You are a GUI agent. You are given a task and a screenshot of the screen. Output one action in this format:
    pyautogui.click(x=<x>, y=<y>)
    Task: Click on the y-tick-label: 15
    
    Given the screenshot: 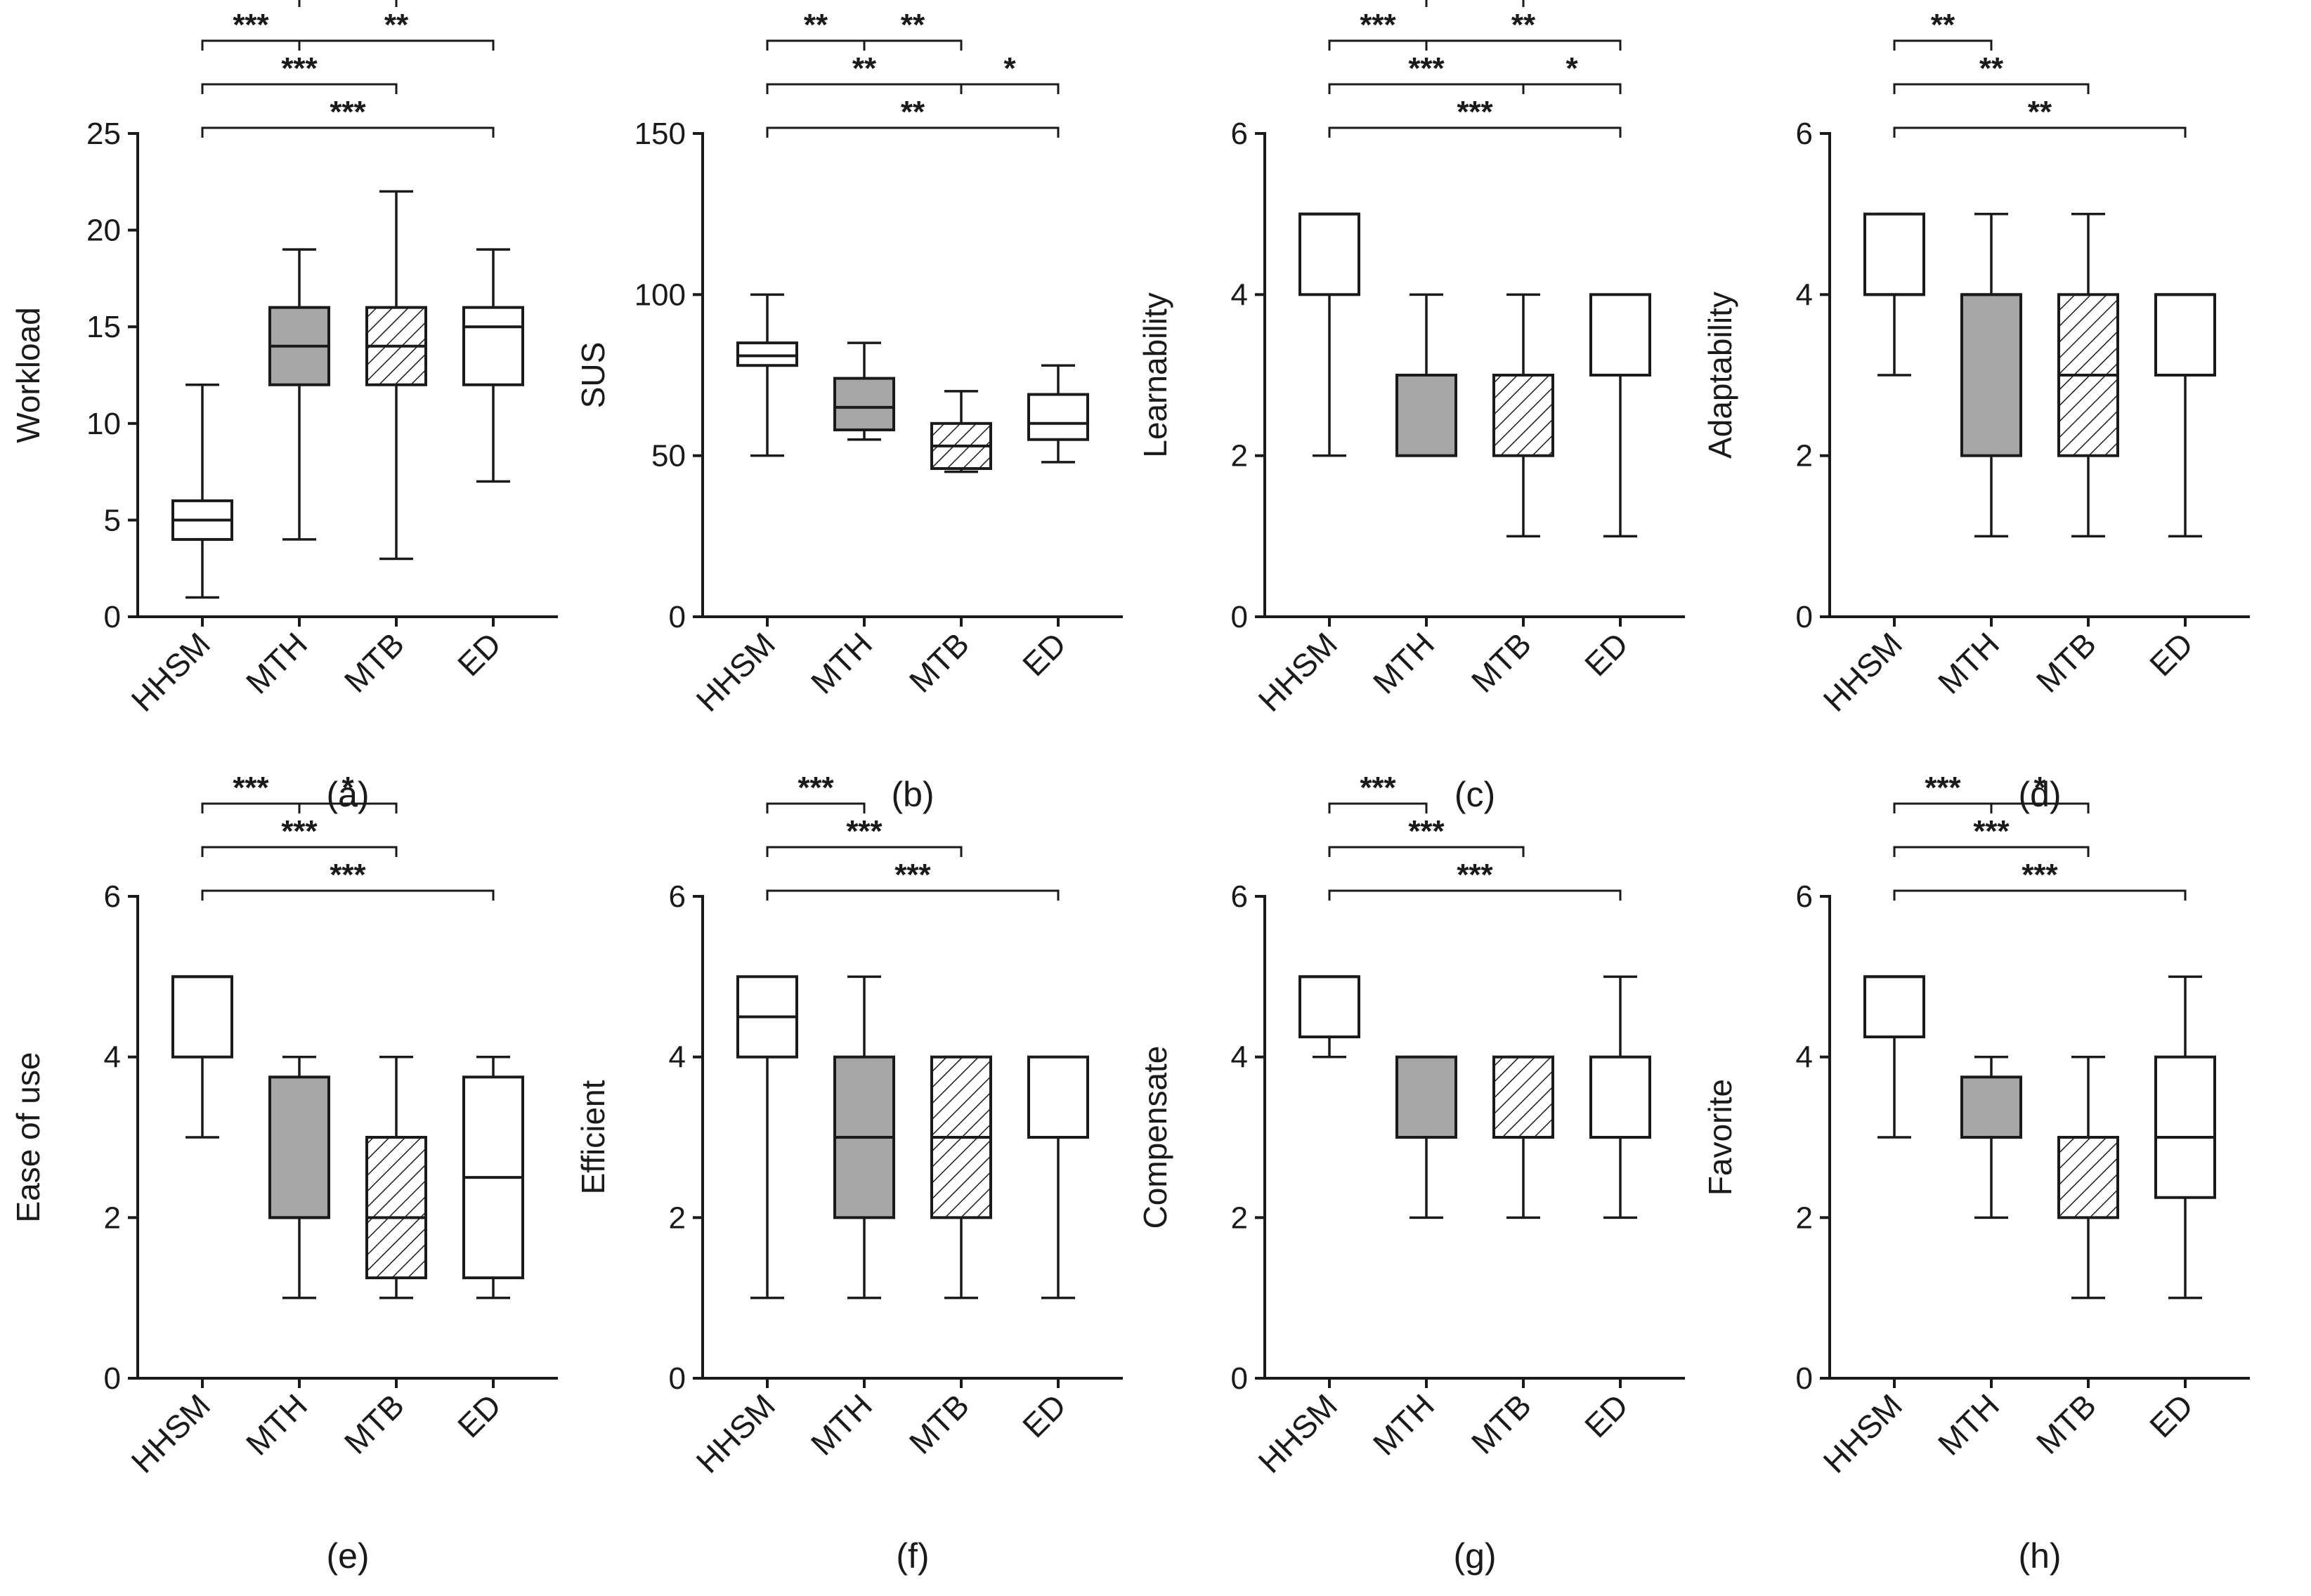 What is the action you would take?
    pyautogui.click(x=103, y=327)
    